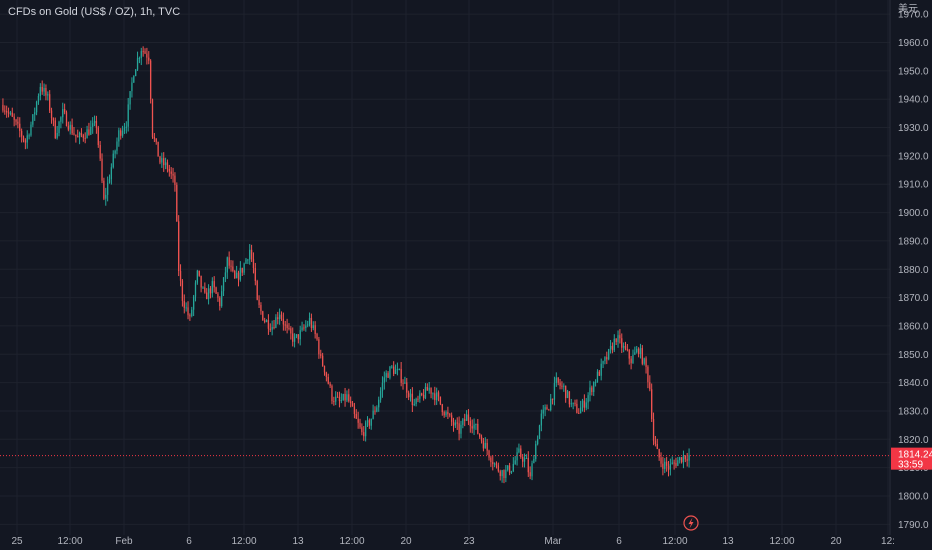 This screenshot has width=932, height=550. Describe the element at coordinates (913, 270) in the screenshot. I see `y-tick-label: 1880.0` at that location.